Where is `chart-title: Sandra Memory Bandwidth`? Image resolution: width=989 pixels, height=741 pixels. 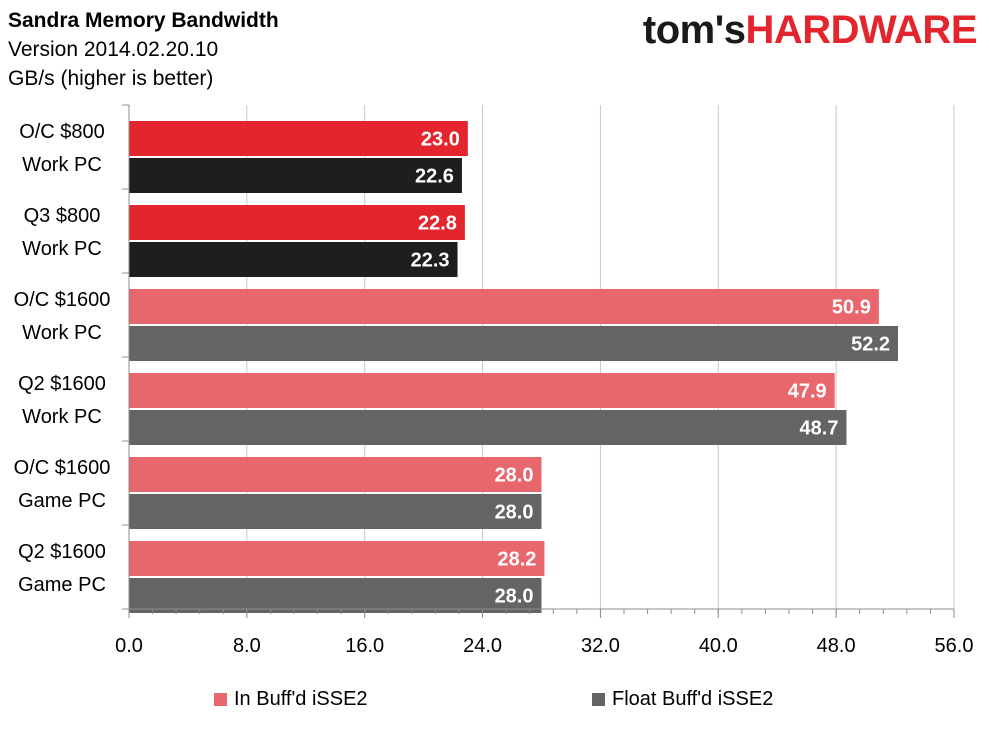 chart-title: Sandra Memory Bandwidth is located at coordinates (143, 20).